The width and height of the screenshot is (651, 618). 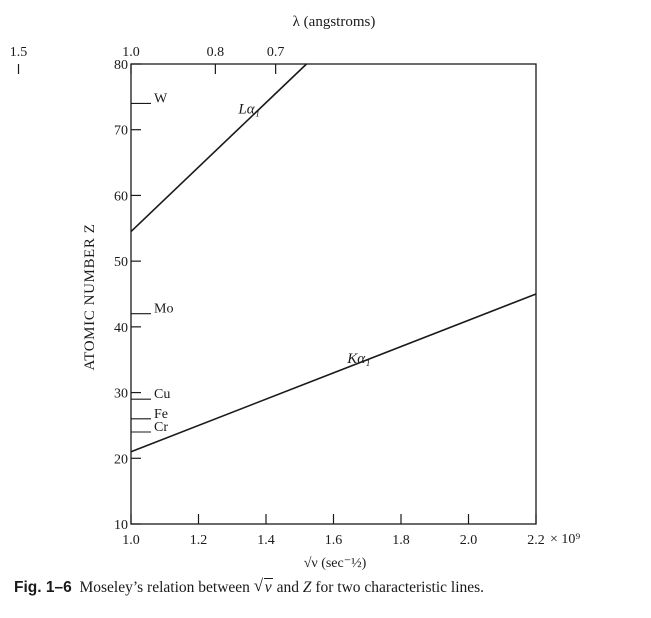 I want to click on x-tick-label: 2.0, so click(x=469, y=540).